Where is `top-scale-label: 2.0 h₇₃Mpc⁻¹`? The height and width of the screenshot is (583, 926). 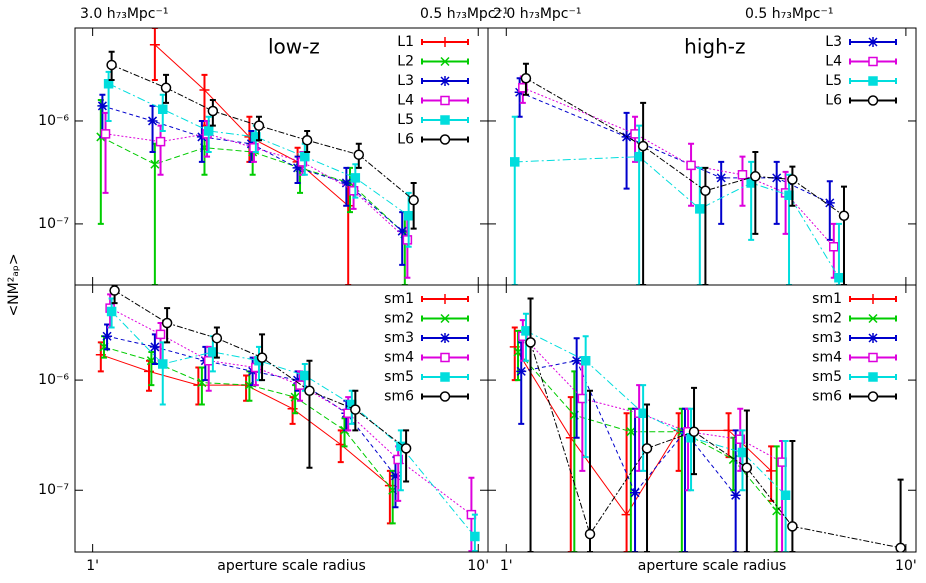 top-scale-label: 2.0 h₇₃Mpc⁻¹ is located at coordinates (537, 14).